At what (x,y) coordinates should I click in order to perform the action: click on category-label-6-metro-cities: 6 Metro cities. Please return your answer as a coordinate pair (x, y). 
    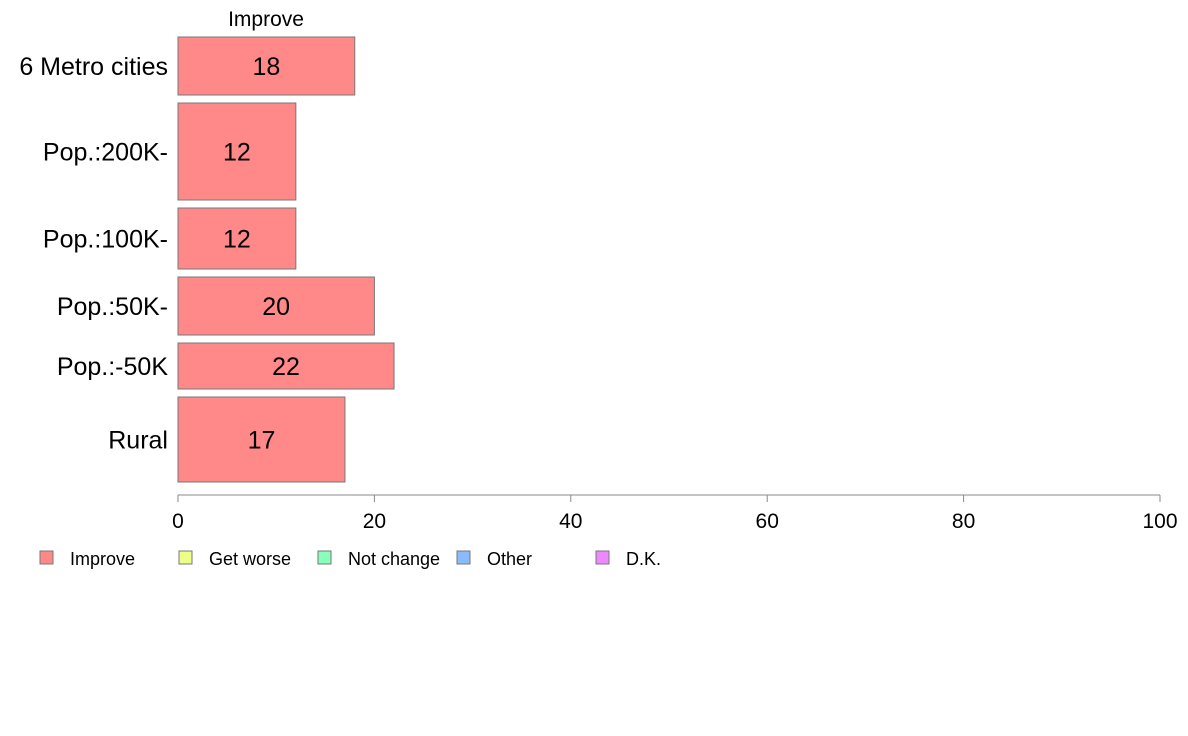
    Looking at the image, I should click on (93, 67).